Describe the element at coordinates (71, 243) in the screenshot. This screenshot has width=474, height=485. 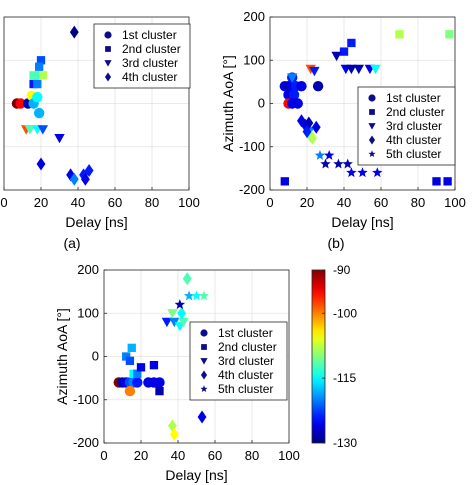
I see `panel-label: (a)` at that location.